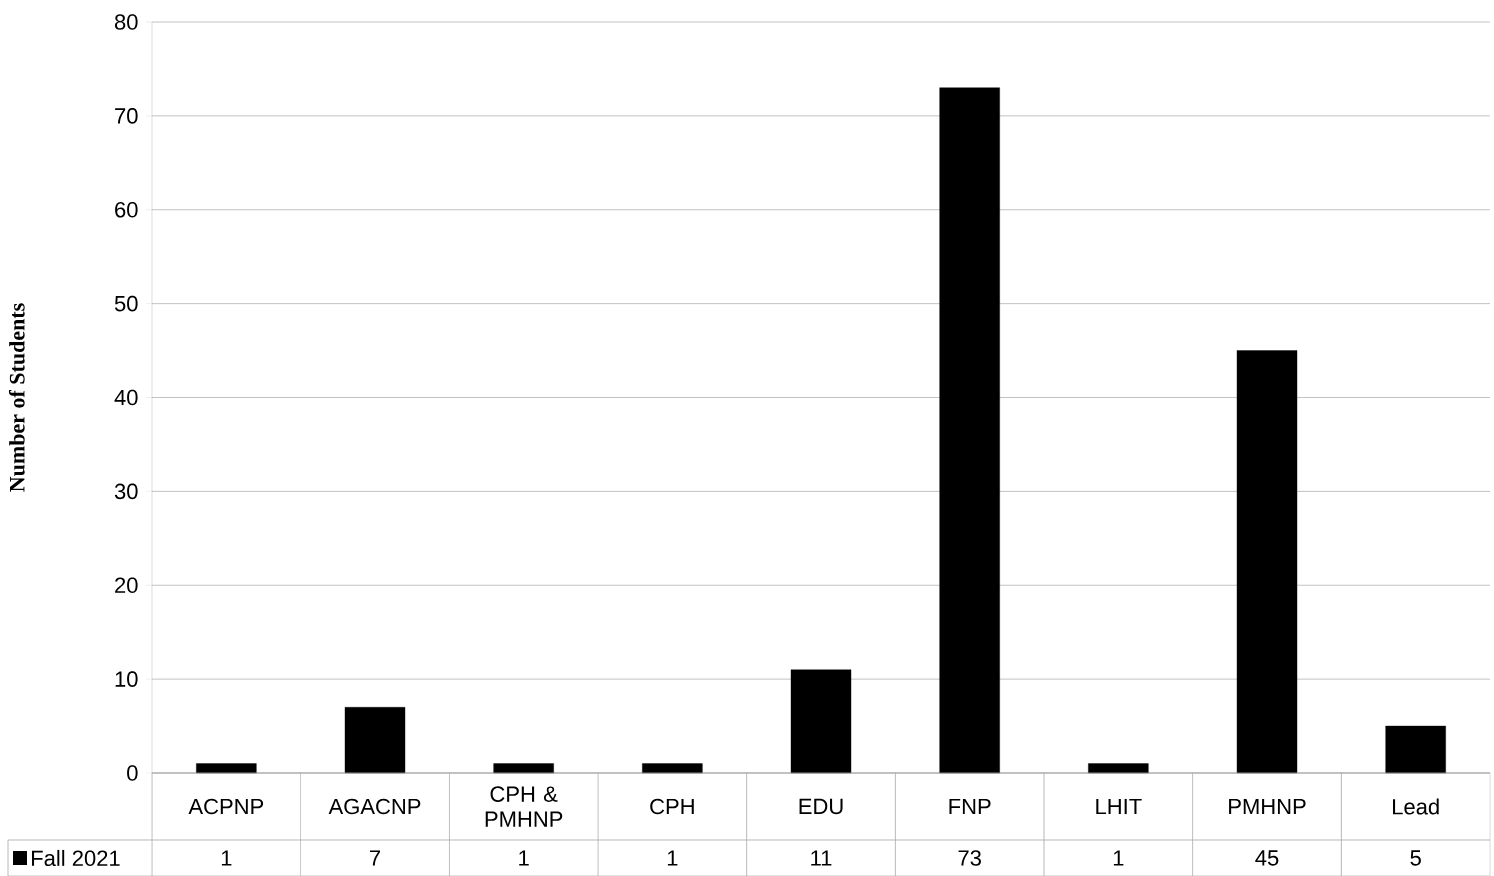 This screenshot has width=1494, height=876. What do you see at coordinates (672, 806) in the screenshot?
I see `x-tick-label: CPH` at bounding box center [672, 806].